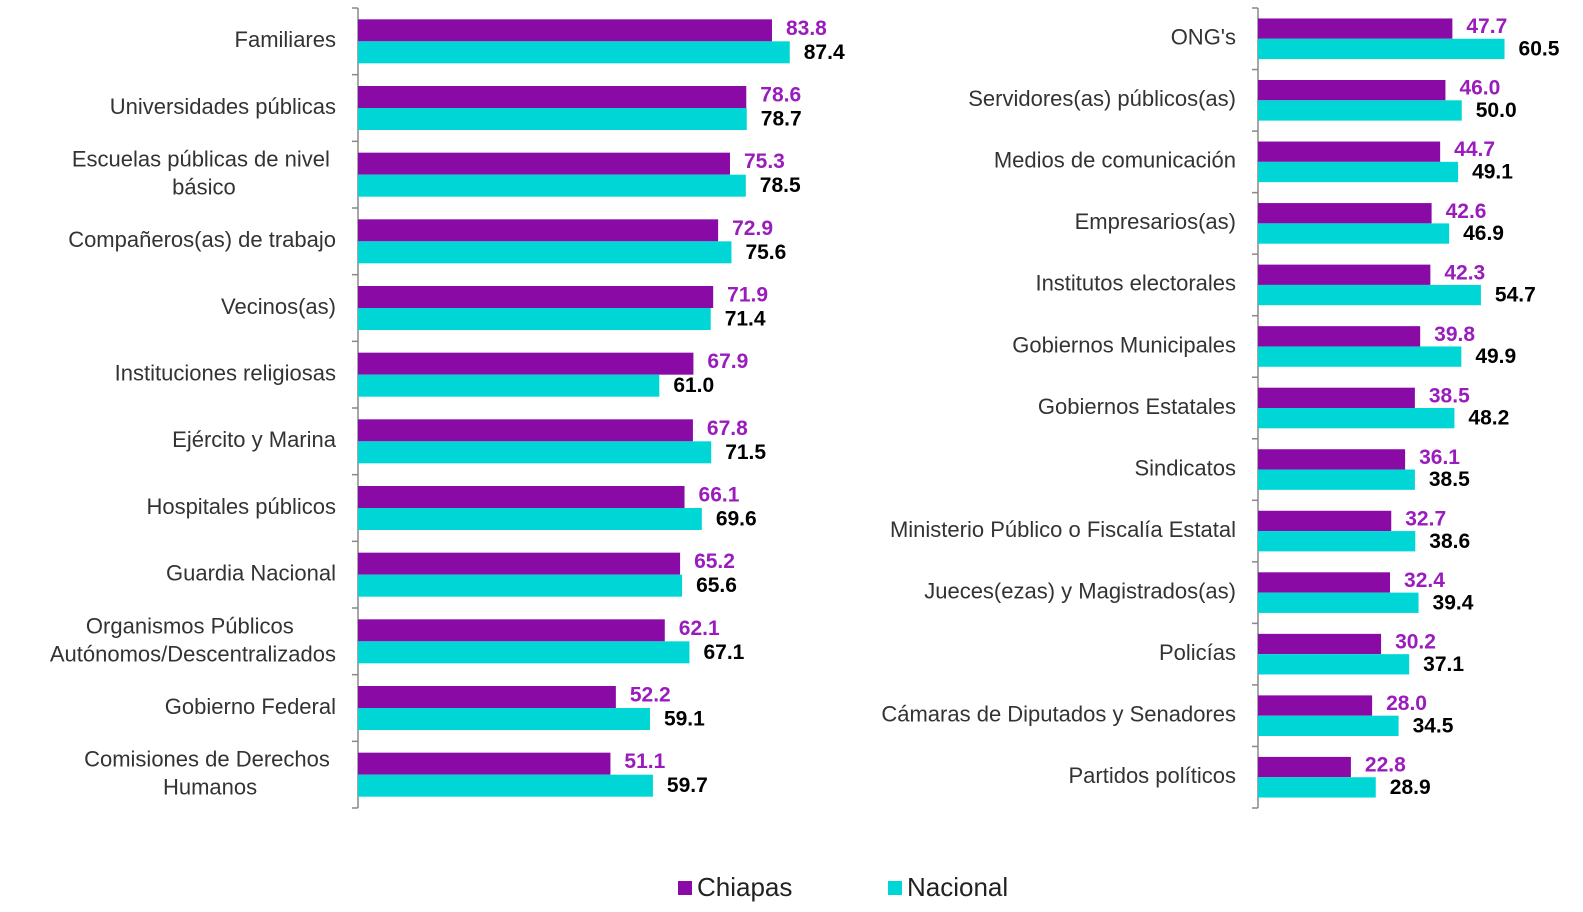  Describe the element at coordinates (1425, 518) in the screenshot. I see `value-label: 32.7` at that location.